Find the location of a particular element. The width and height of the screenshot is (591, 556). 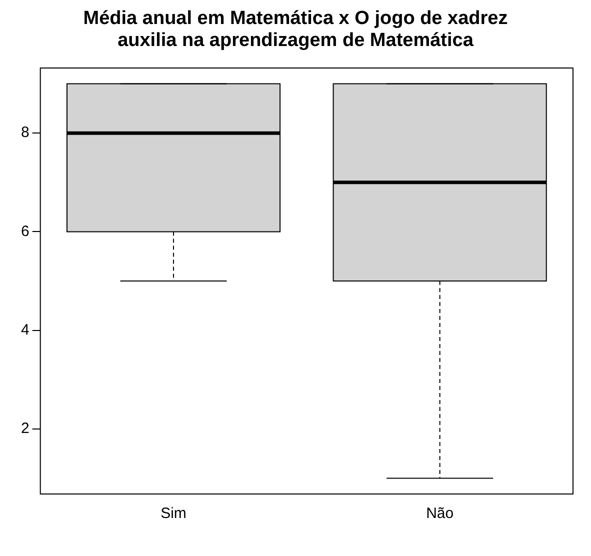

x-tick-label: Sim is located at coordinates (173, 513).